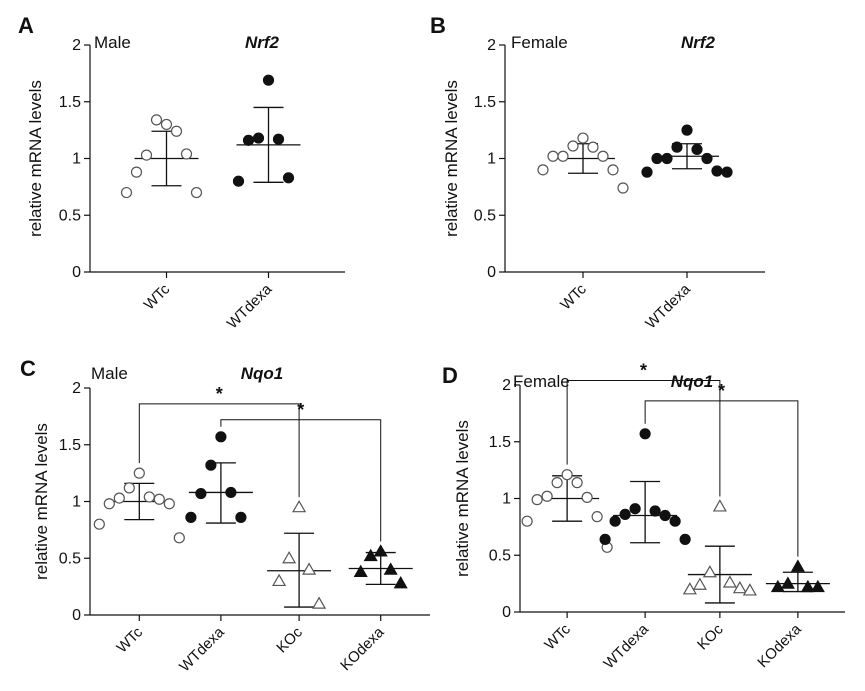  What do you see at coordinates (262, 373) in the screenshot?
I see `gene-title: Nqo1` at bounding box center [262, 373].